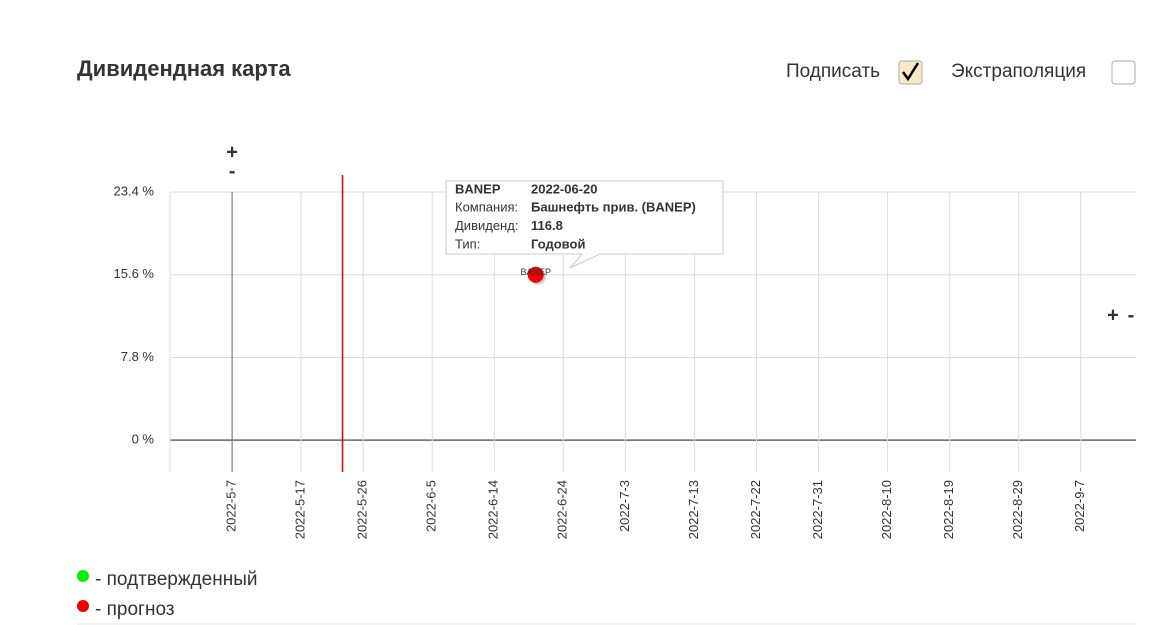 This screenshot has height=625, width=1150. I want to click on x-tick-label: 2022-6-24, so click(562, 509).